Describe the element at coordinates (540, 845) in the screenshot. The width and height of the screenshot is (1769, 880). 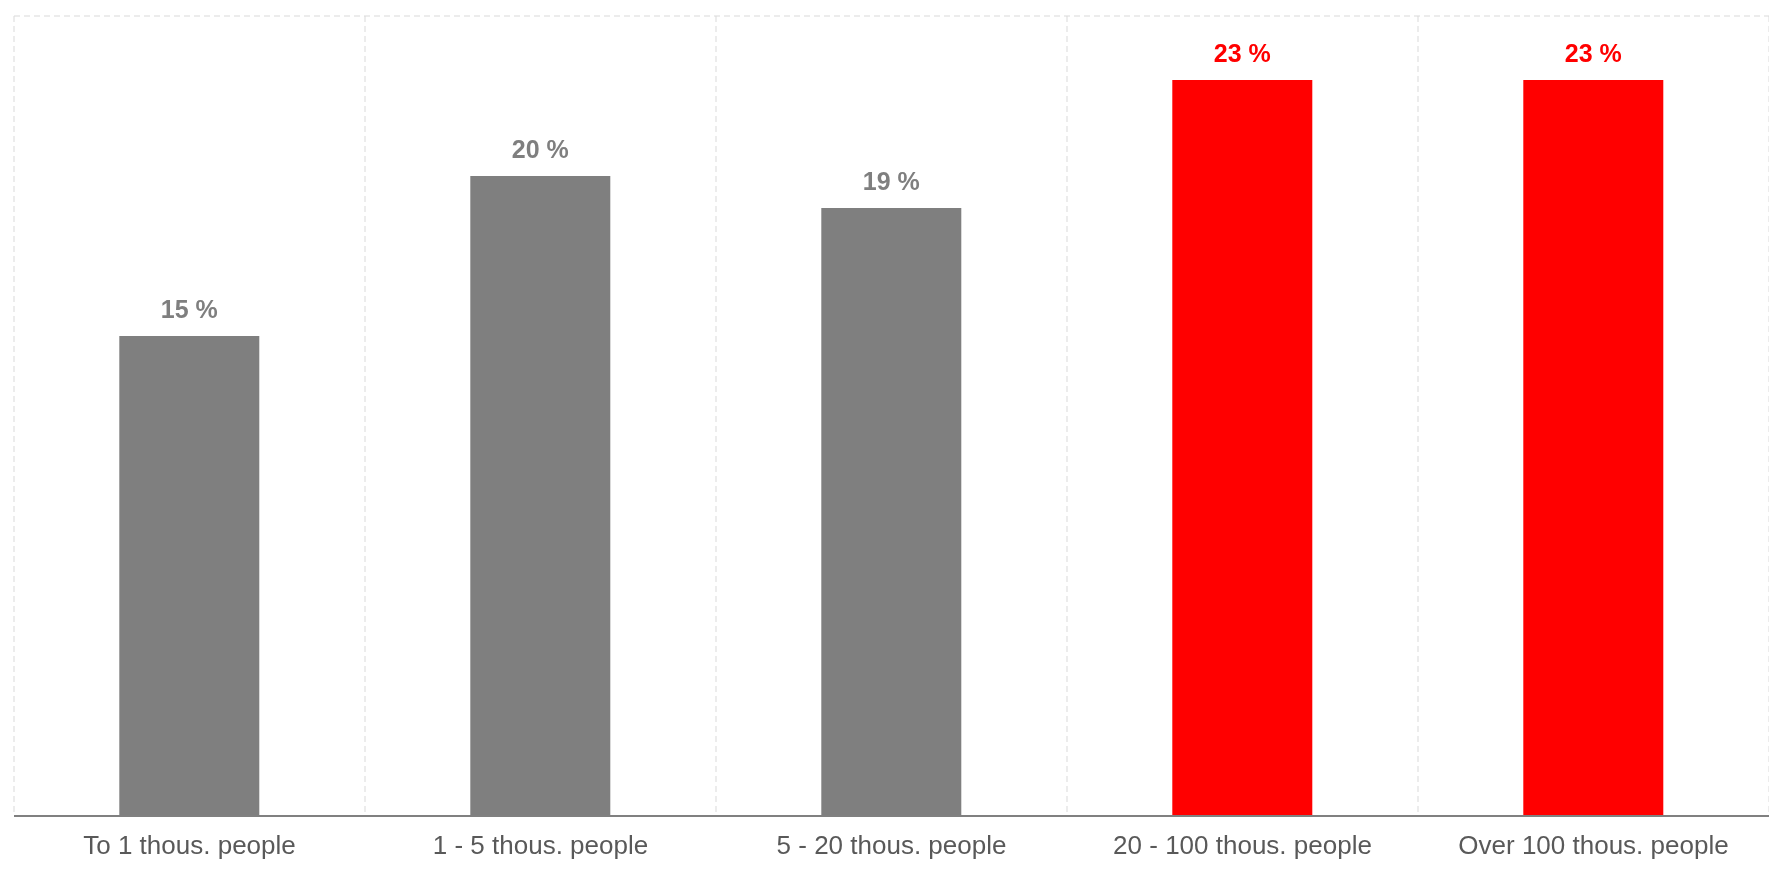
I see `x-tick-label: 1 - 5 thous. people` at that location.